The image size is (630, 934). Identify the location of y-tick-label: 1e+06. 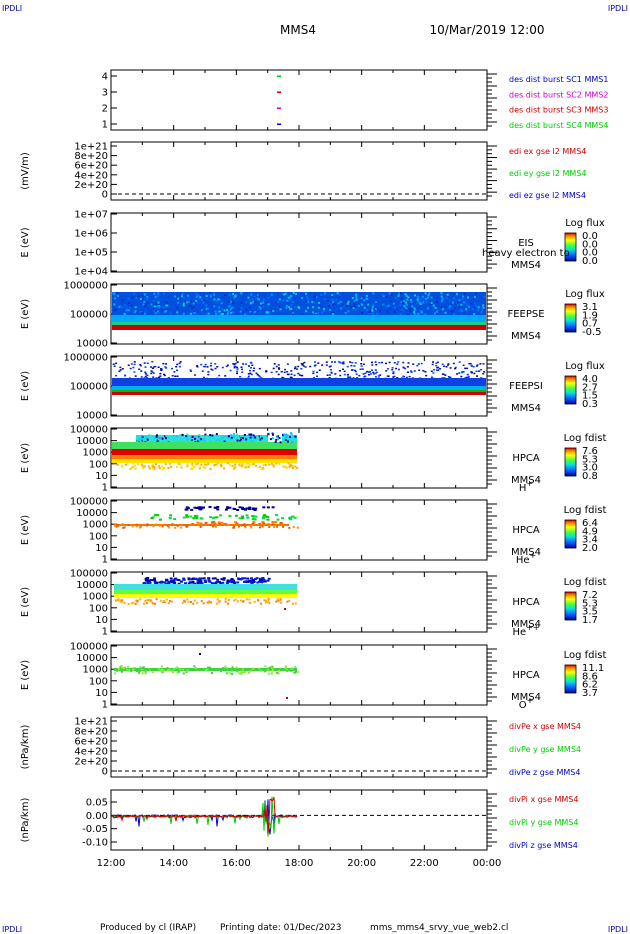
(91, 234).